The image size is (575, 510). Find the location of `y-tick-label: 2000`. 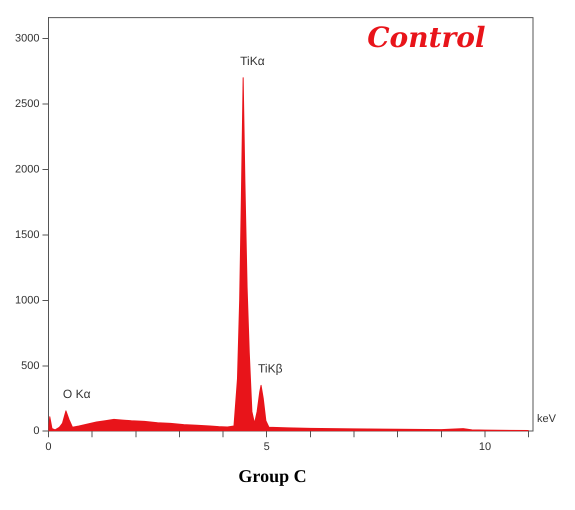

y-tick-label: 2000 is located at coordinates (27, 169).